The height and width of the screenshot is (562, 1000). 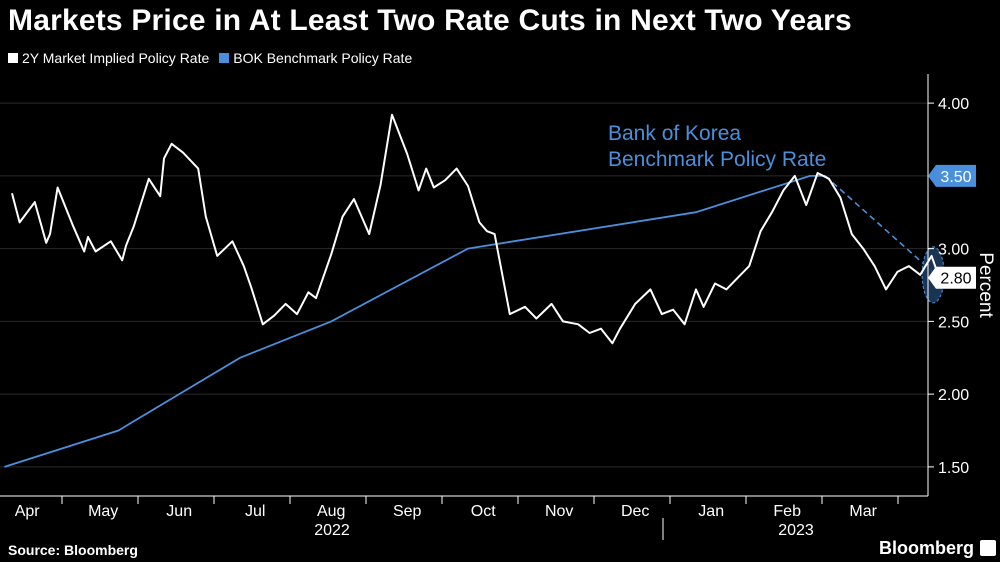 I want to click on legend-item-bok: BOK Benchmark Policy Rate, so click(x=315, y=58).